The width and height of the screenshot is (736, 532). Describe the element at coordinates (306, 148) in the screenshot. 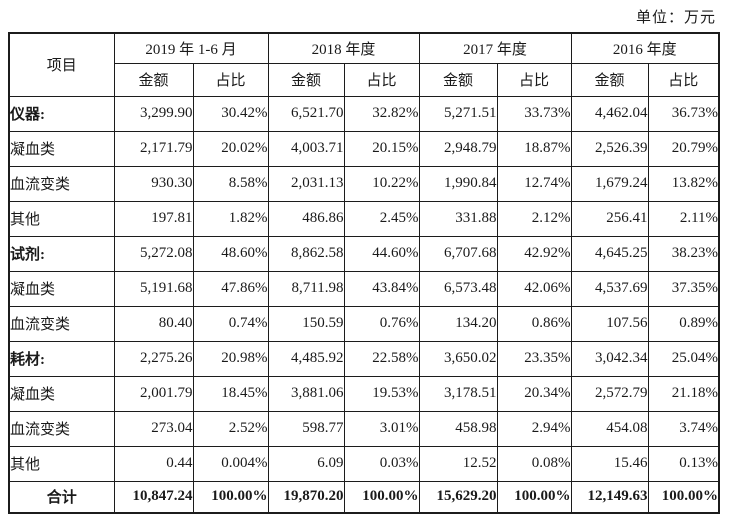

I see `amount-cell: 4,003.71` at that location.